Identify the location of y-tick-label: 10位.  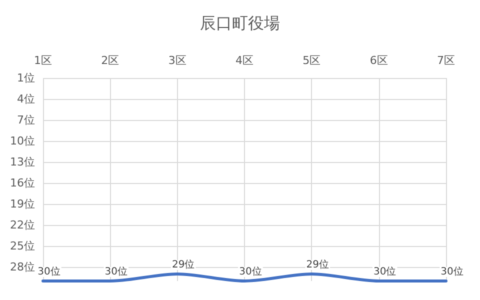
(22, 141).